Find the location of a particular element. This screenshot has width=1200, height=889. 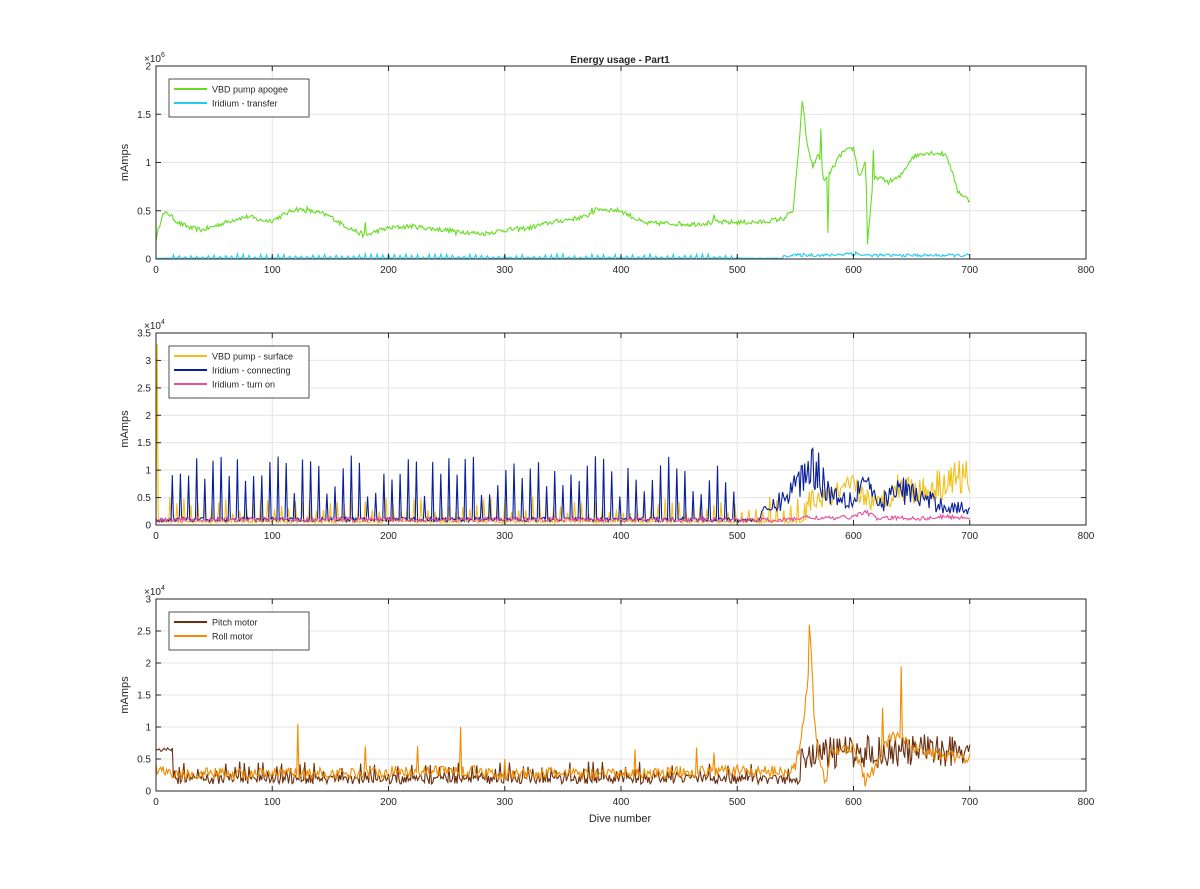

figure-title: Energy usage - Part1 is located at coordinates (620, 60).